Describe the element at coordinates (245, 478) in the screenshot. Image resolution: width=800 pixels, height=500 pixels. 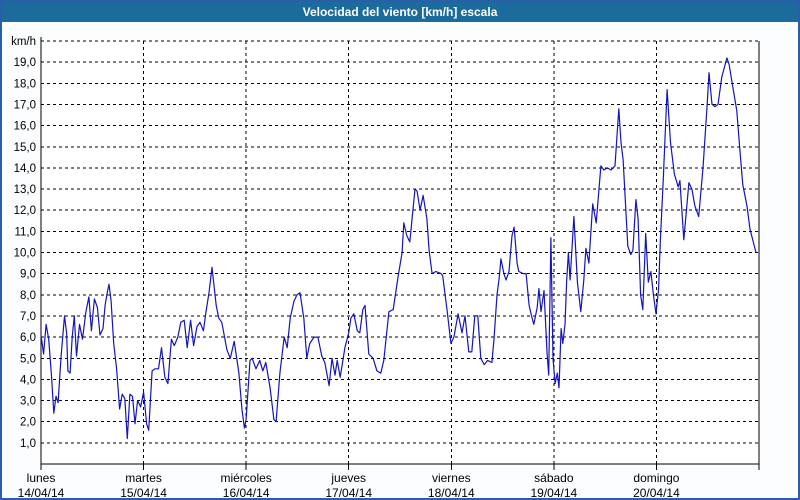
I see `x-axis-day-name: miércoles` at that location.